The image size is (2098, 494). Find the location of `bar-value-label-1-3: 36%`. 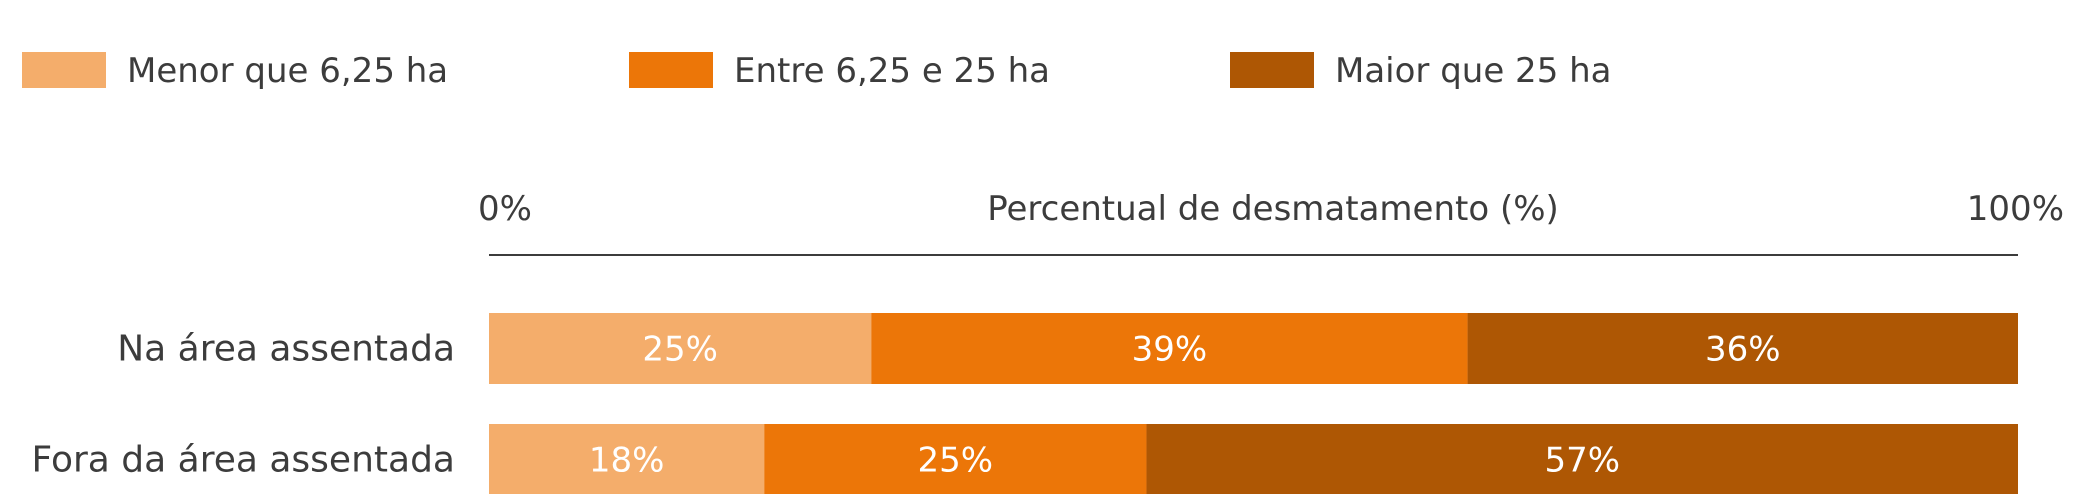

bar-value-label-1-3: 36% is located at coordinates (1743, 350).